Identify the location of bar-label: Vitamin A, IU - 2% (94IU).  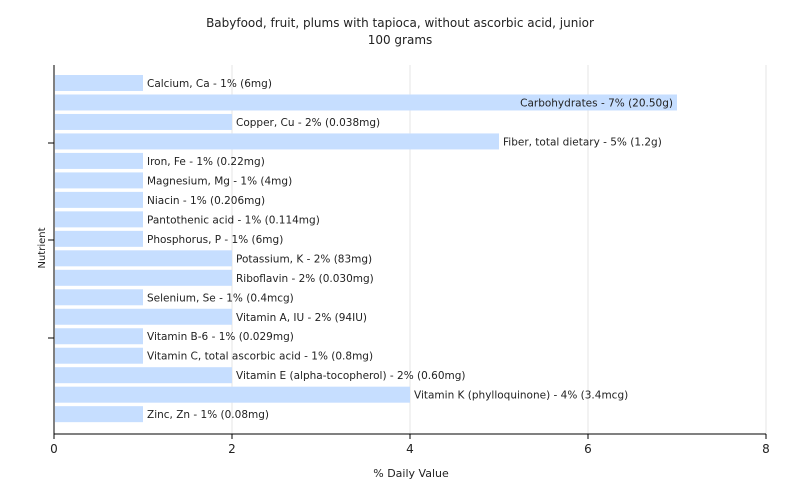
(301, 318).